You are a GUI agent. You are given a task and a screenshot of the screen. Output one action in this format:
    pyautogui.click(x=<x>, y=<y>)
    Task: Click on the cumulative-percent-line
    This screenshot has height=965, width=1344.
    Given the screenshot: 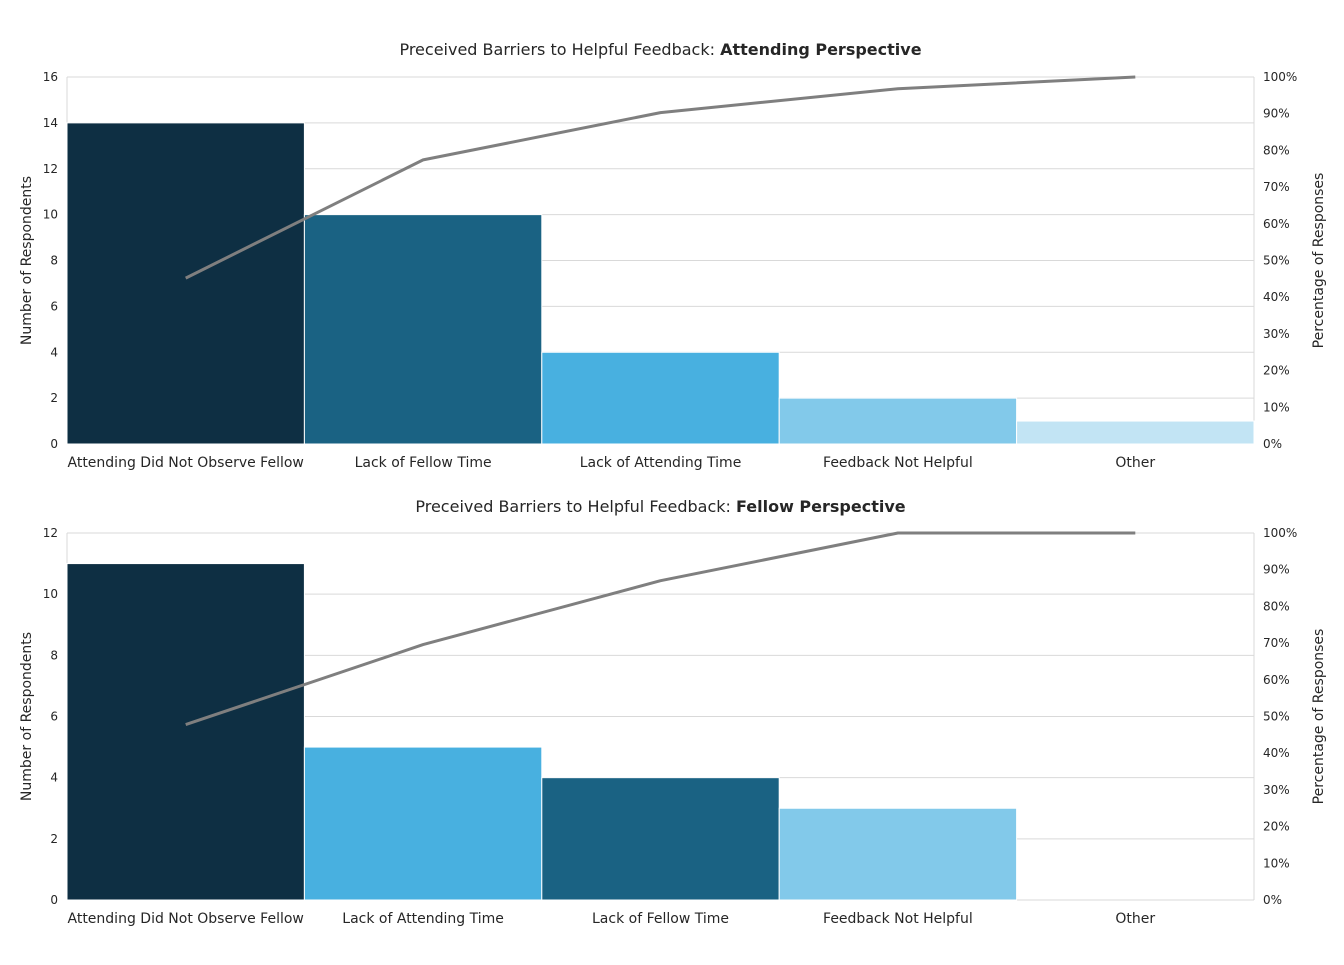 What is the action you would take?
    pyautogui.click(x=661, y=629)
    